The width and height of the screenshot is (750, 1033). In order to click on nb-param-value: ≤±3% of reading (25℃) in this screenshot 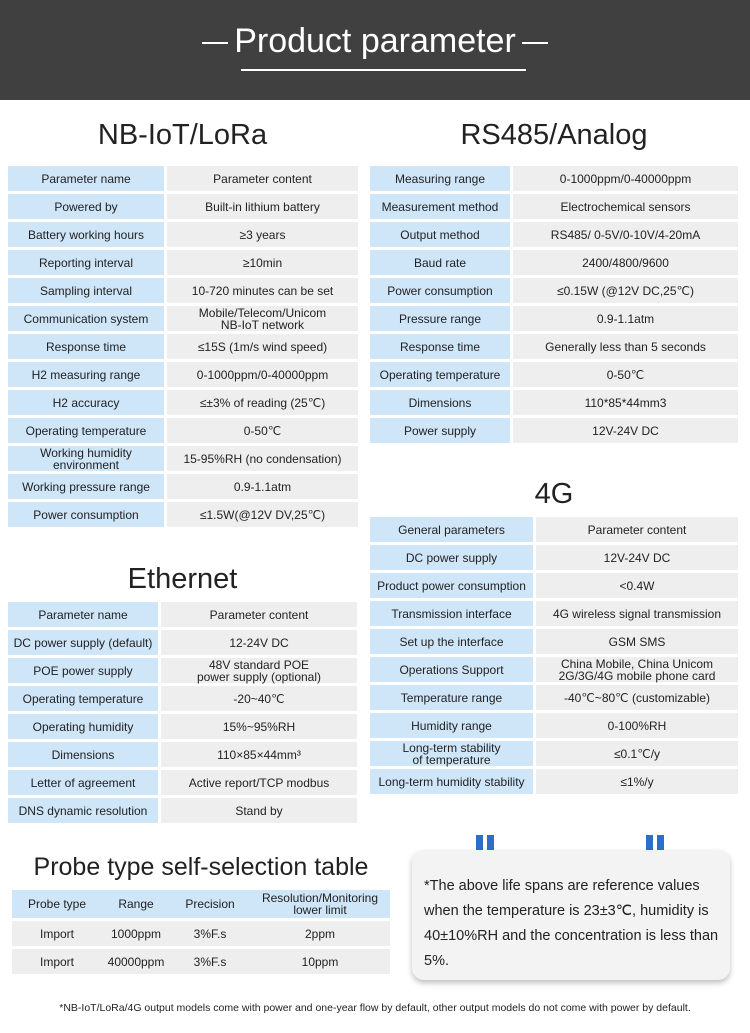, I will do `click(262, 402)`.